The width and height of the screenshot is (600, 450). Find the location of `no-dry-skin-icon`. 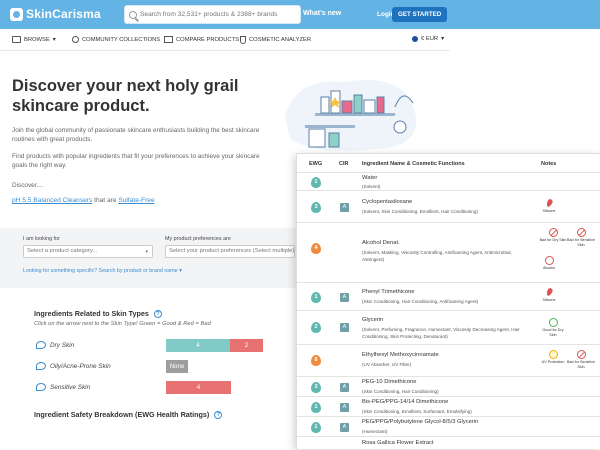

no-dry-skin-icon is located at coordinates (553, 232).